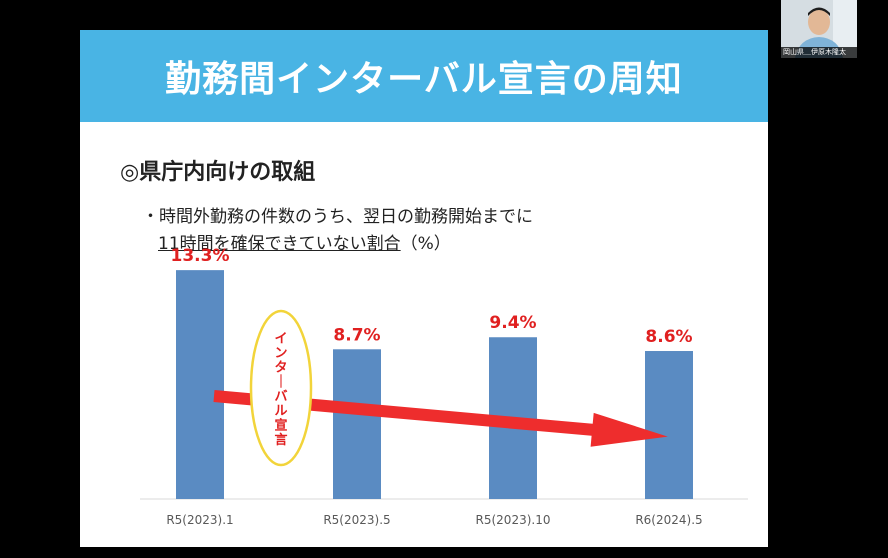 The image size is (888, 558). Describe the element at coordinates (424, 79) in the screenshot. I see `slide-title: 勤務間インターバル宣言の周知` at that location.